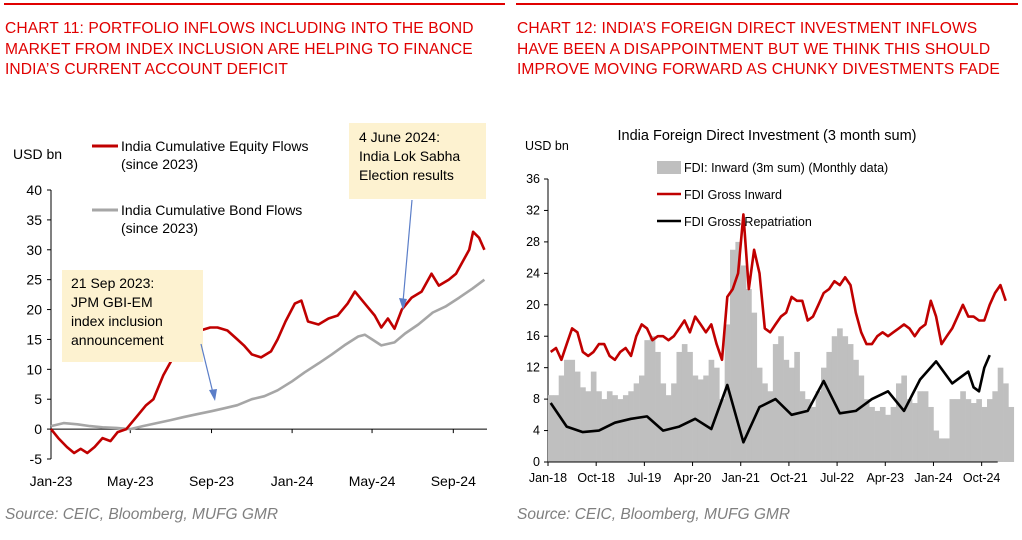  What do you see at coordinates (407, 251) in the screenshot?
I see `election-arrow` at bounding box center [407, 251].